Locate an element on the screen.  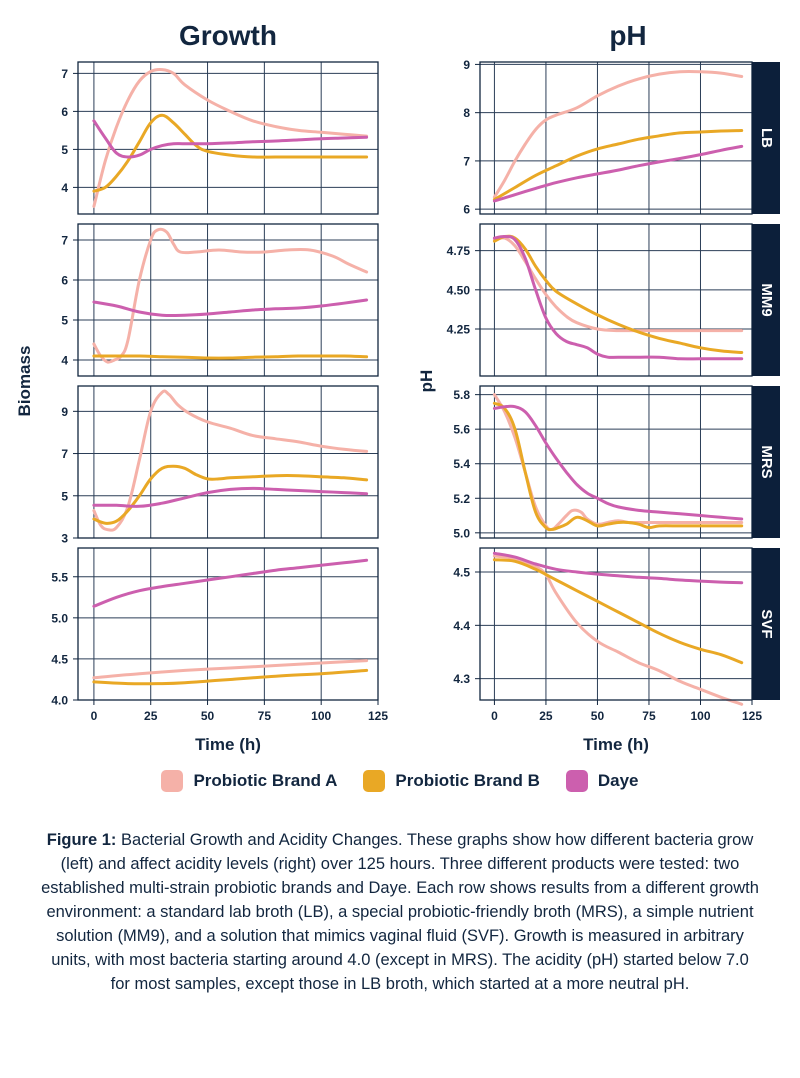
legend-label: Probiotic Brand A is located at coordinates (265, 780).